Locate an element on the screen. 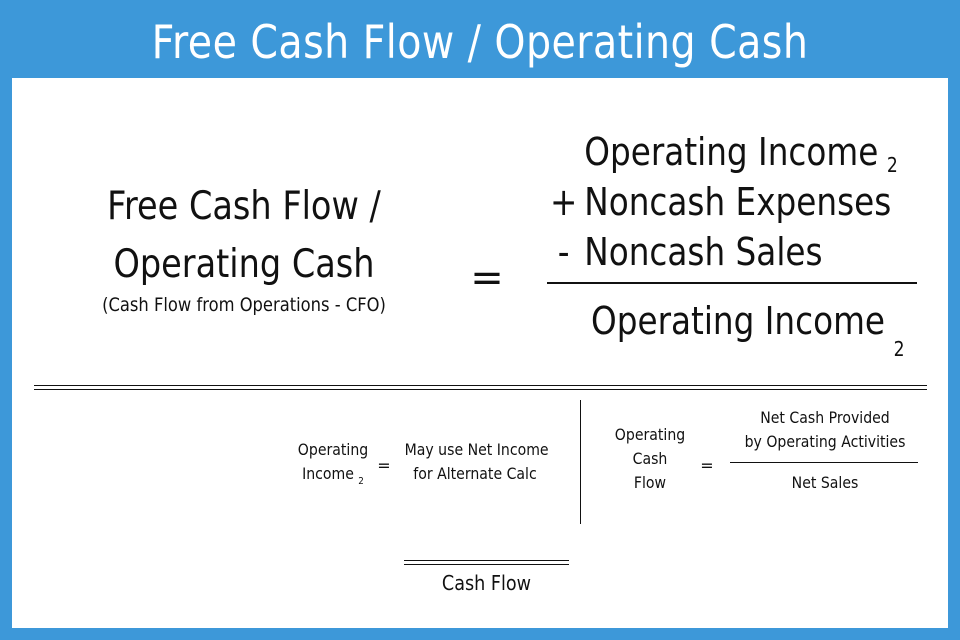  note-formula-rhs-line1: May use Net Income is located at coordinates (476, 449).